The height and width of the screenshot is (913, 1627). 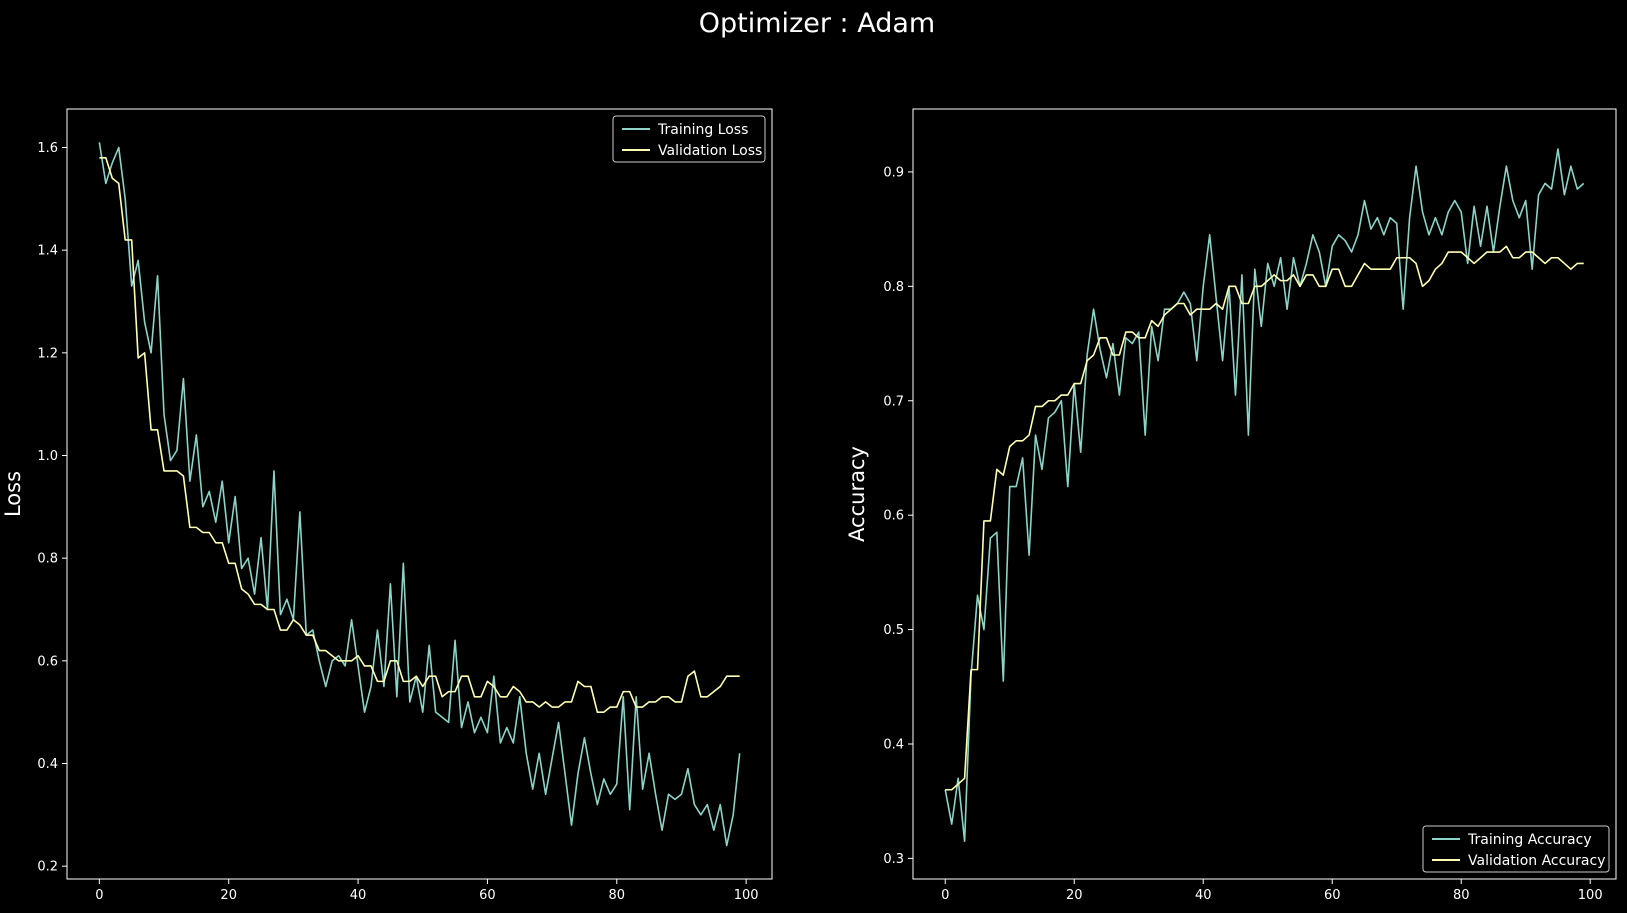 What do you see at coordinates (893, 859) in the screenshot?
I see `y-tick-label: 0.3` at bounding box center [893, 859].